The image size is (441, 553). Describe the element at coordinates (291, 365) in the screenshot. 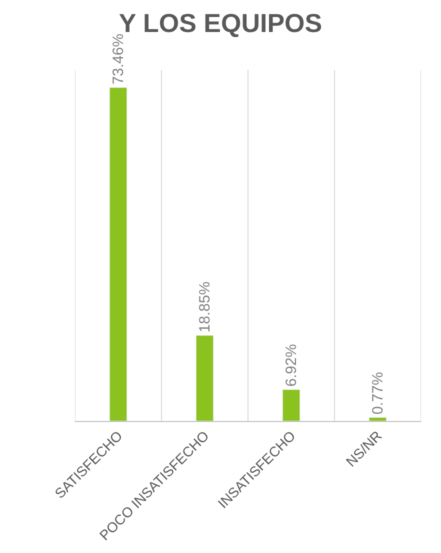

I see `data-label: 6.92%` at that location.